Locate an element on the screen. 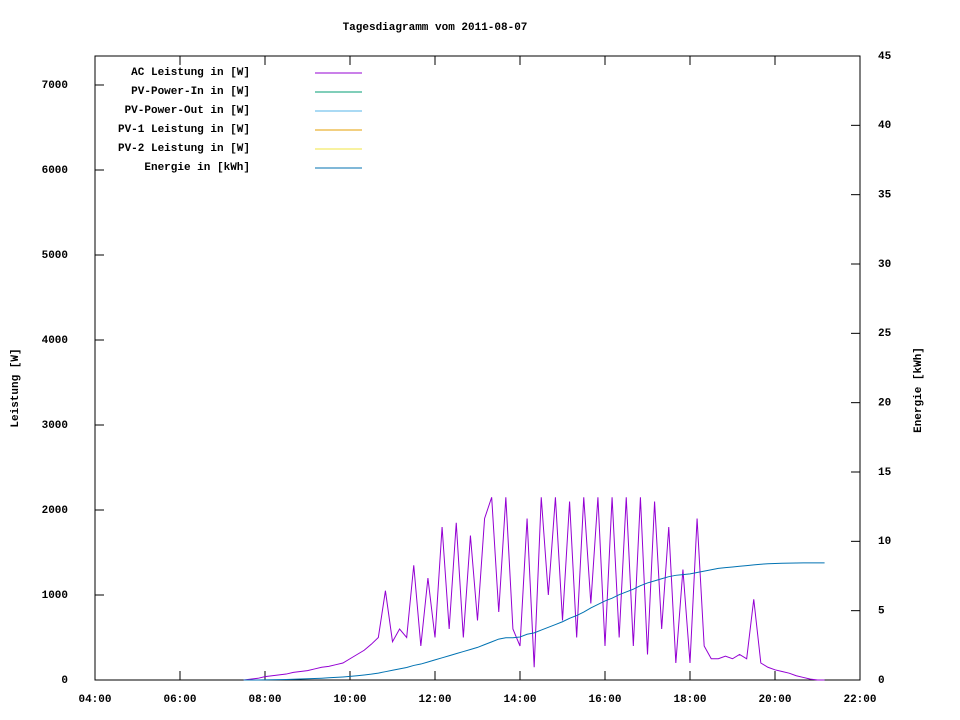 The image size is (960, 720). y-tick-label: 5000 is located at coordinates (55, 256).